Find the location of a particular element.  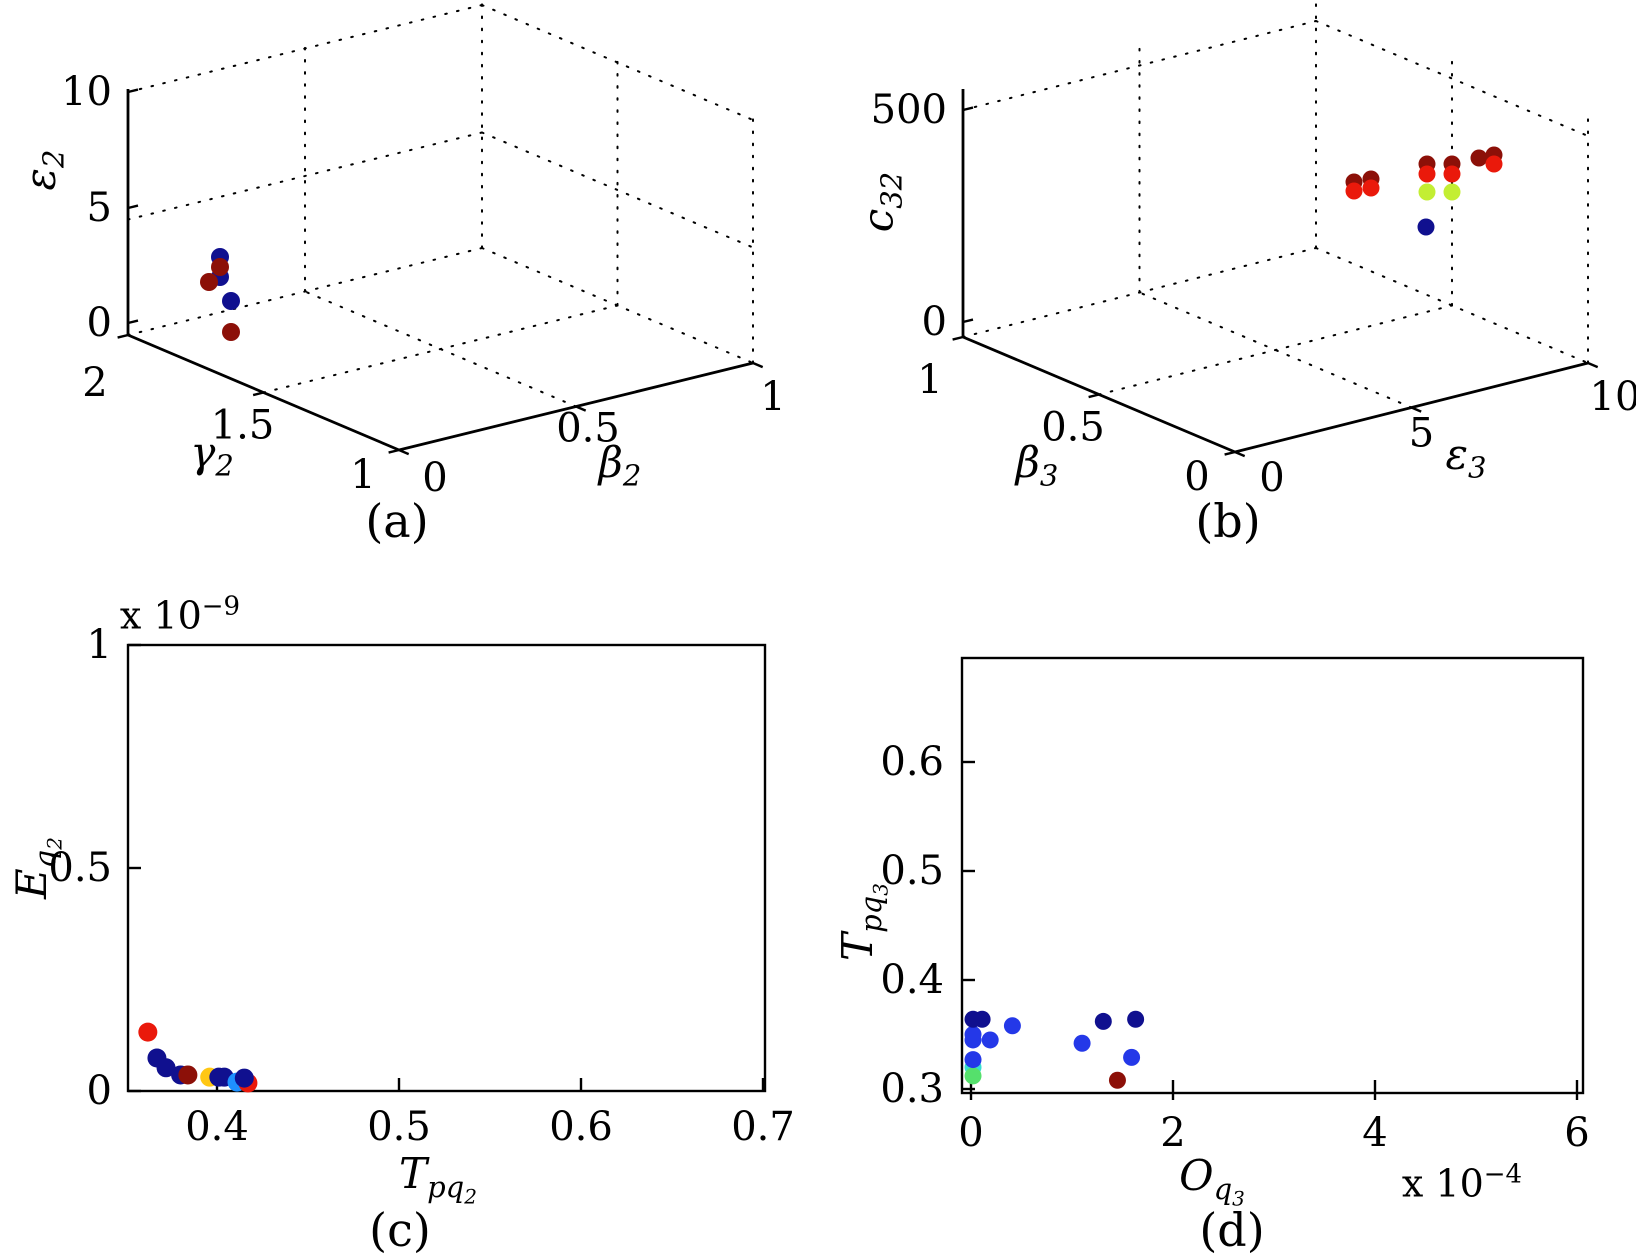

tick-label: 1.5 is located at coordinates (243, 426).